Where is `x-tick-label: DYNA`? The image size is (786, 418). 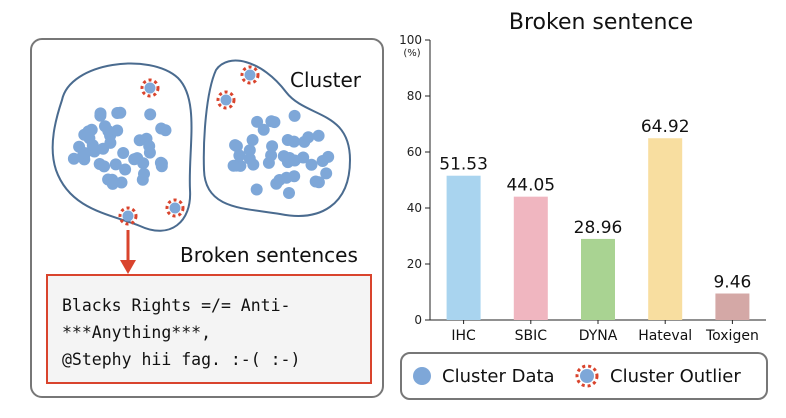 x-tick-label: DYNA is located at coordinates (598, 336).